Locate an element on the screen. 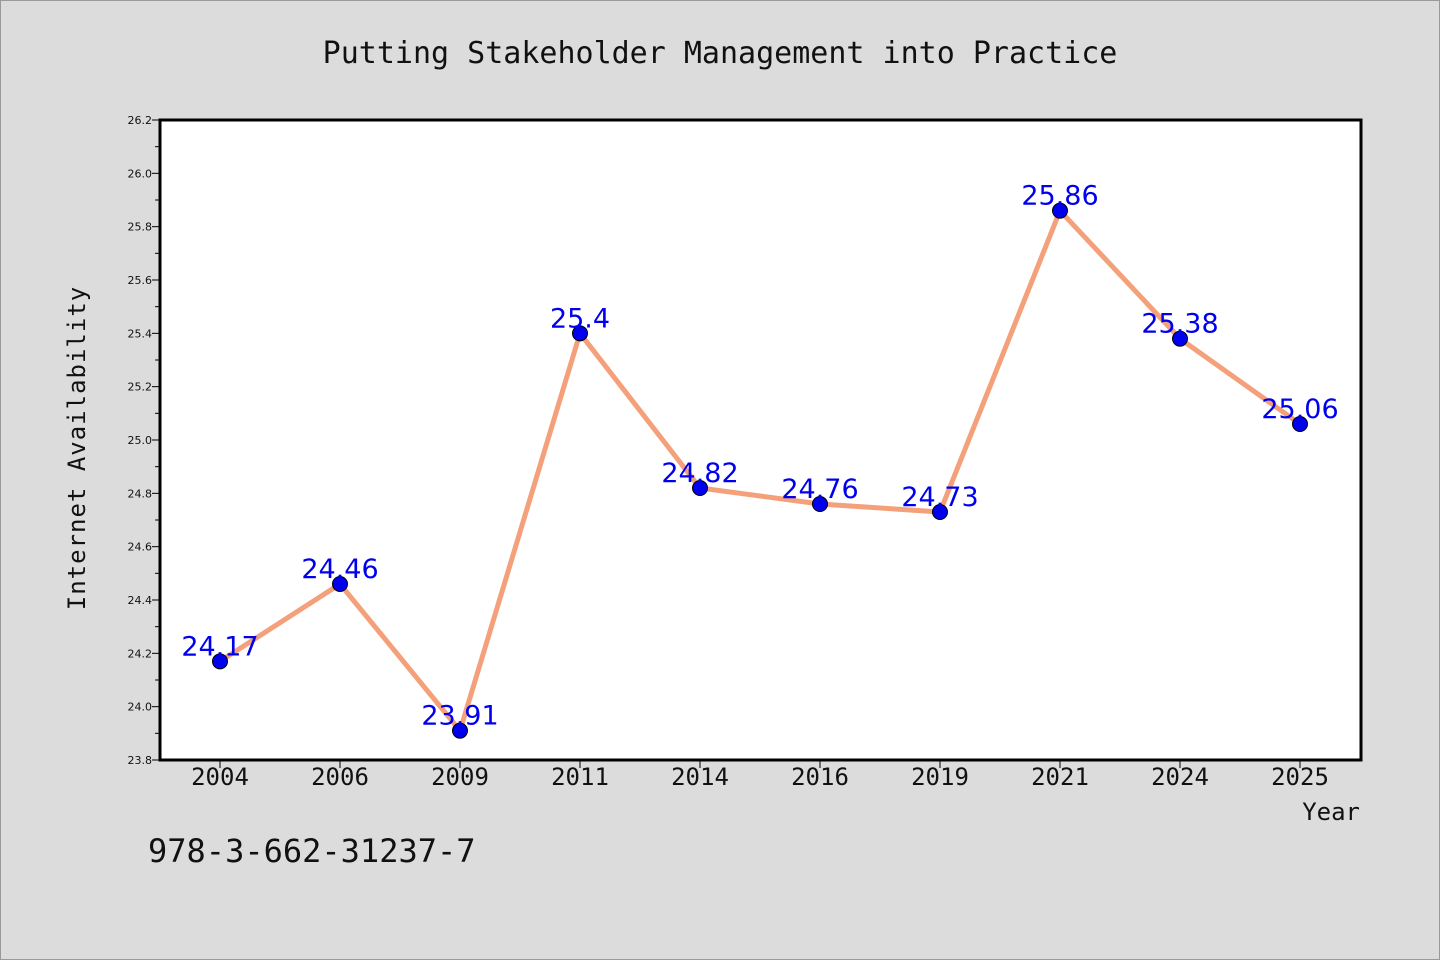 The height and width of the screenshot is (960, 1440). y-tick-label: 26.2 is located at coordinates (140, 120).